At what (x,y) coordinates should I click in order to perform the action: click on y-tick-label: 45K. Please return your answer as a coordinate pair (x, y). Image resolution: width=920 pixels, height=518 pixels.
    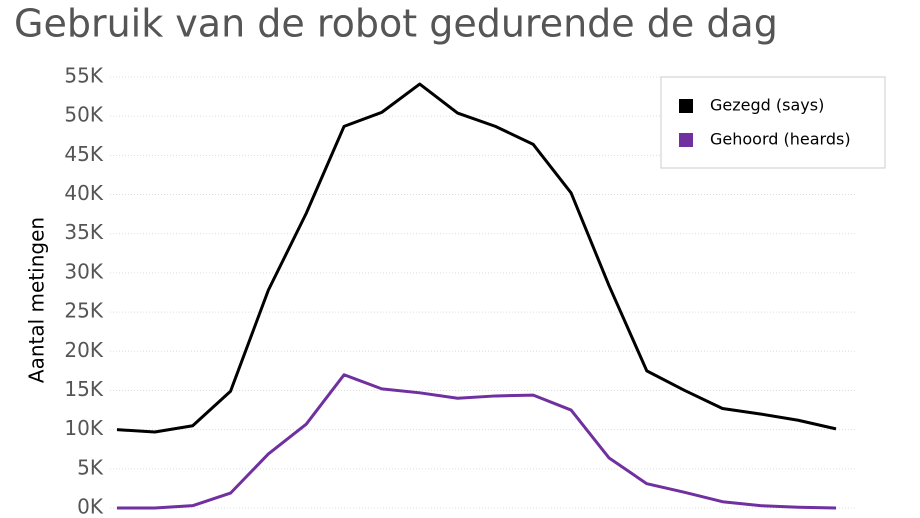
    Looking at the image, I should click on (83, 154).